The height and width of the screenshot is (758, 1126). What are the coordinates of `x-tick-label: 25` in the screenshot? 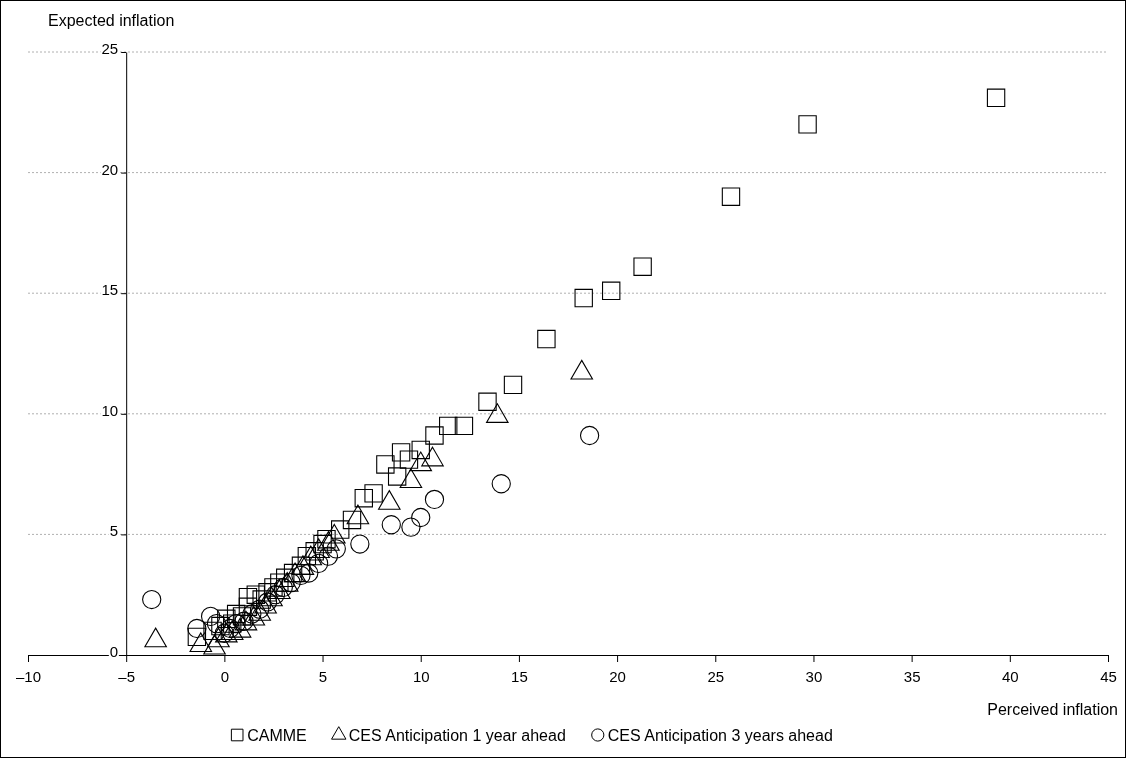 It's located at (716, 676).